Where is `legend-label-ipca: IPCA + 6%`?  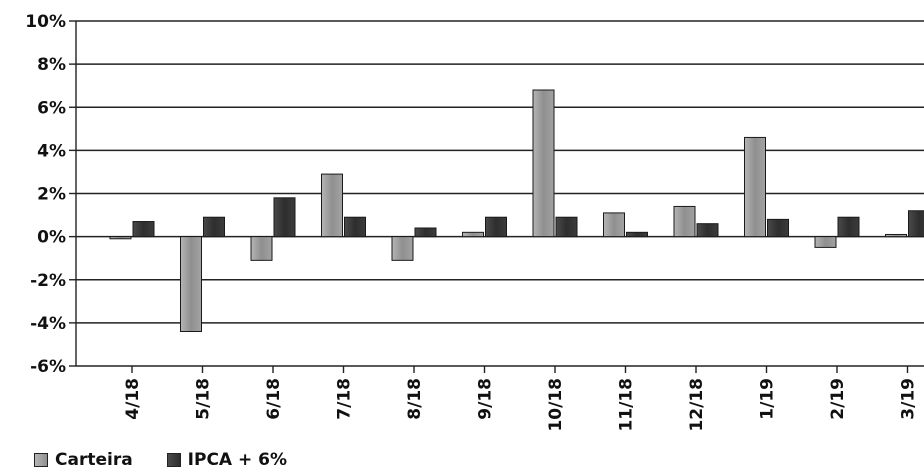
legend-label-ipca: IPCA + 6% is located at coordinates (237, 460).